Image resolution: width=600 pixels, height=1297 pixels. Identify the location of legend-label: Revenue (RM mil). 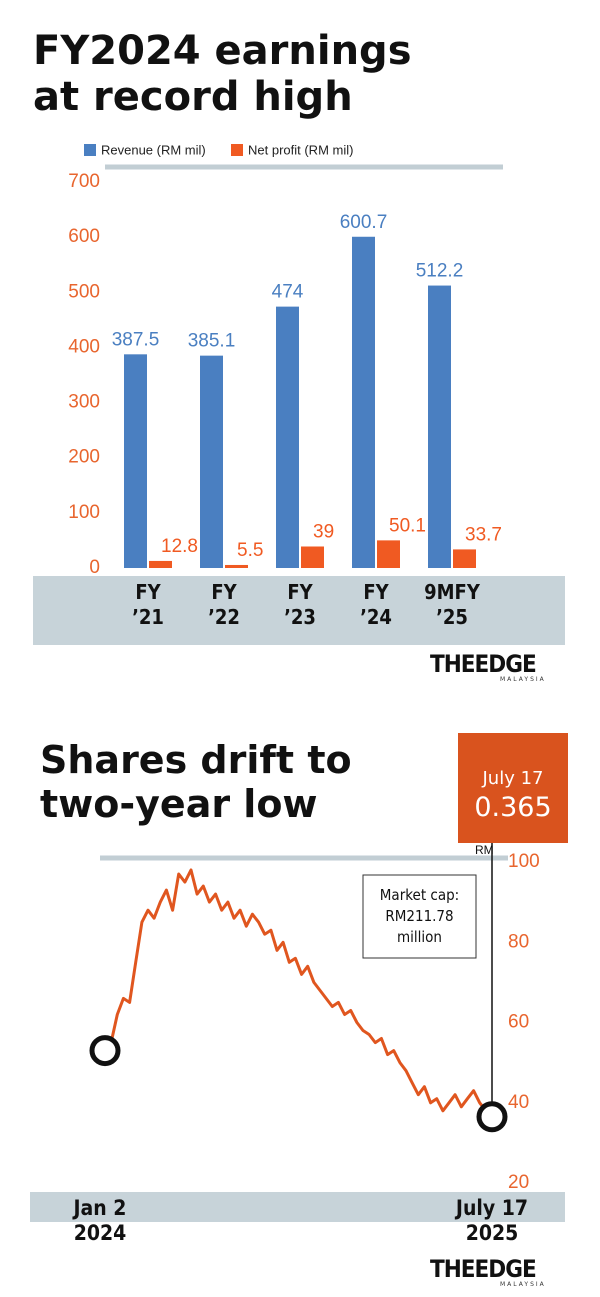
(153, 149).